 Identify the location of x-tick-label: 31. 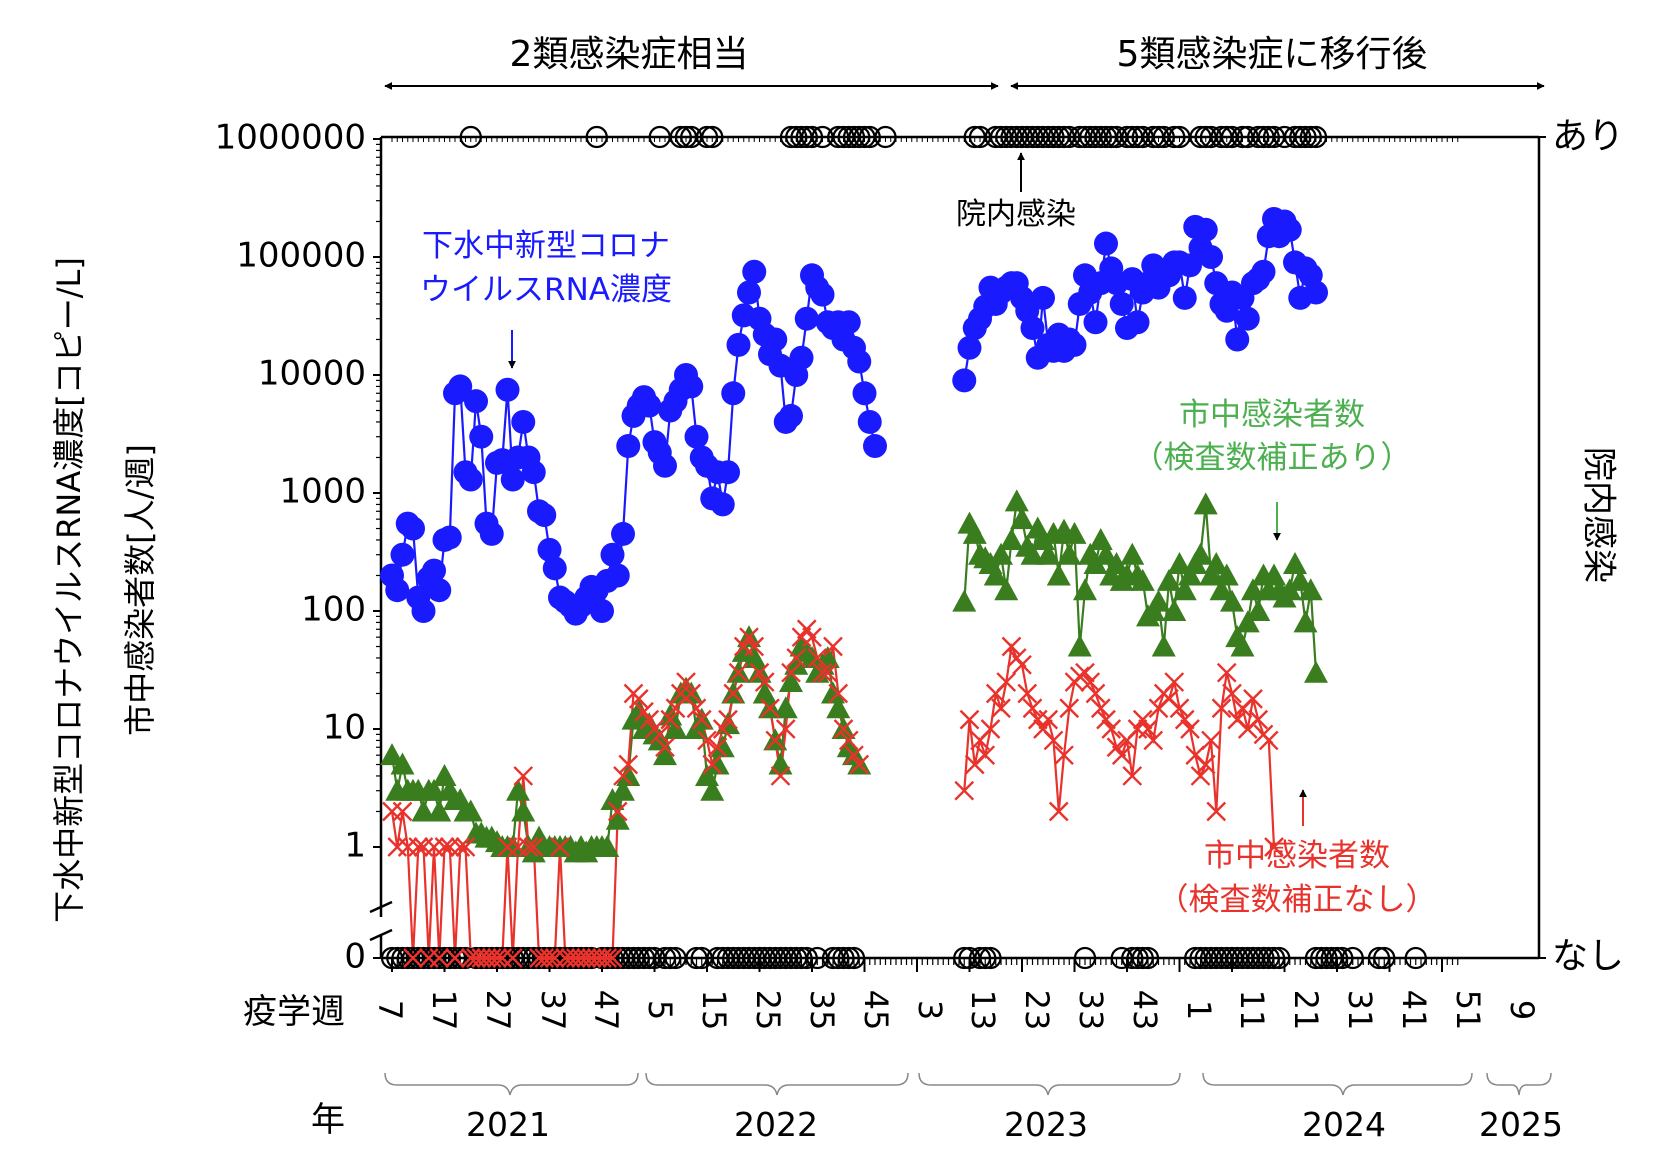
(1360, 1010).